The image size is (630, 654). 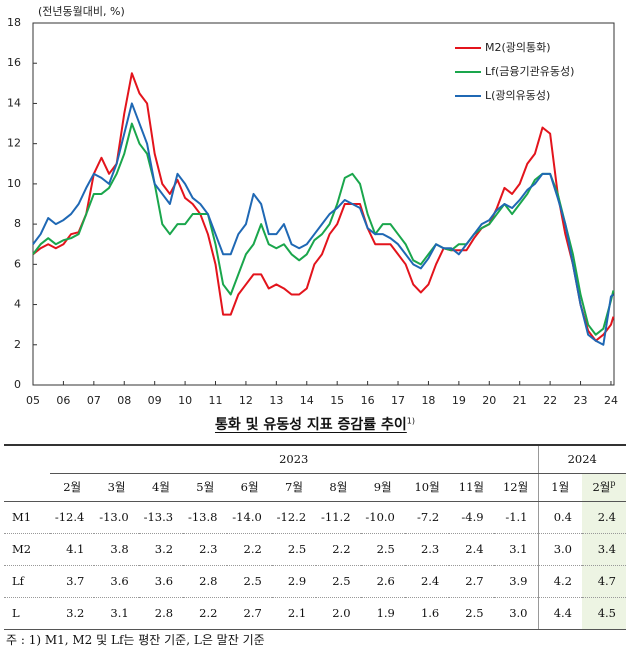 What do you see at coordinates (529, 71) in the screenshot?
I see `legend-label: Lf(금융기관유동성)` at bounding box center [529, 71].